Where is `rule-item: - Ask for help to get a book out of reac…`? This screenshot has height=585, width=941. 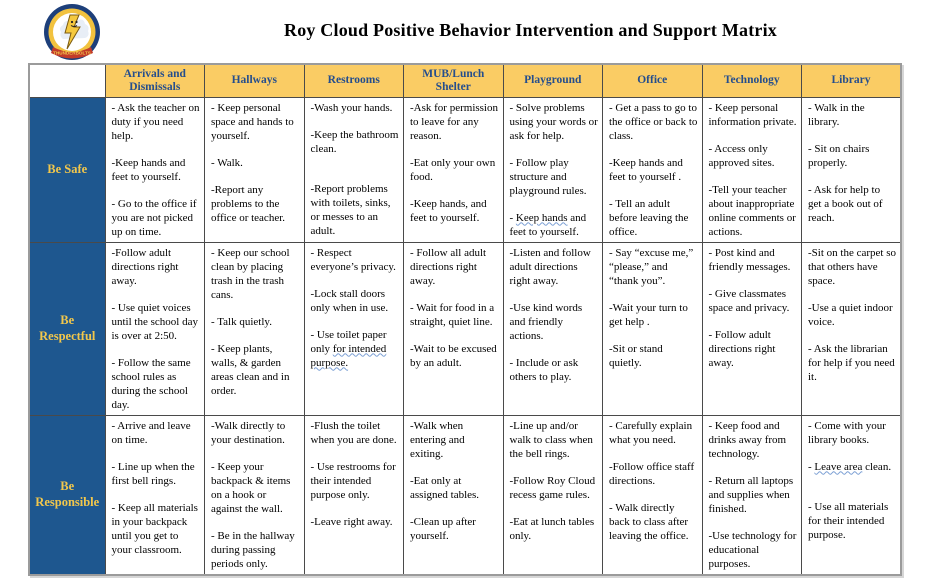 rule-item: - Ask for help to get a book out of reac… is located at coordinates (845, 203).